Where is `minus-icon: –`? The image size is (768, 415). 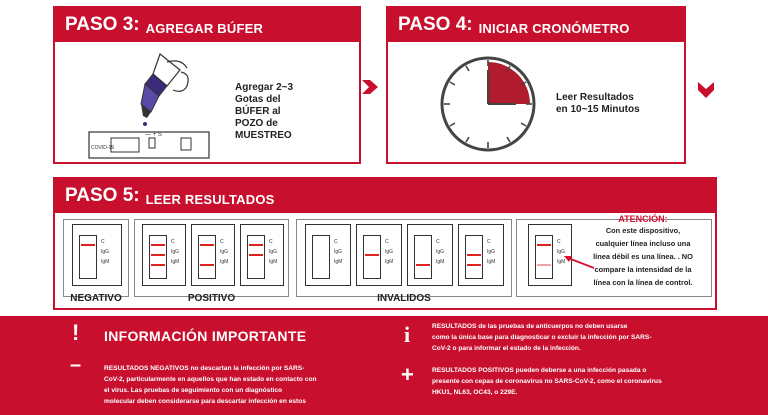
minus-icon: – is located at coordinates (76, 365).